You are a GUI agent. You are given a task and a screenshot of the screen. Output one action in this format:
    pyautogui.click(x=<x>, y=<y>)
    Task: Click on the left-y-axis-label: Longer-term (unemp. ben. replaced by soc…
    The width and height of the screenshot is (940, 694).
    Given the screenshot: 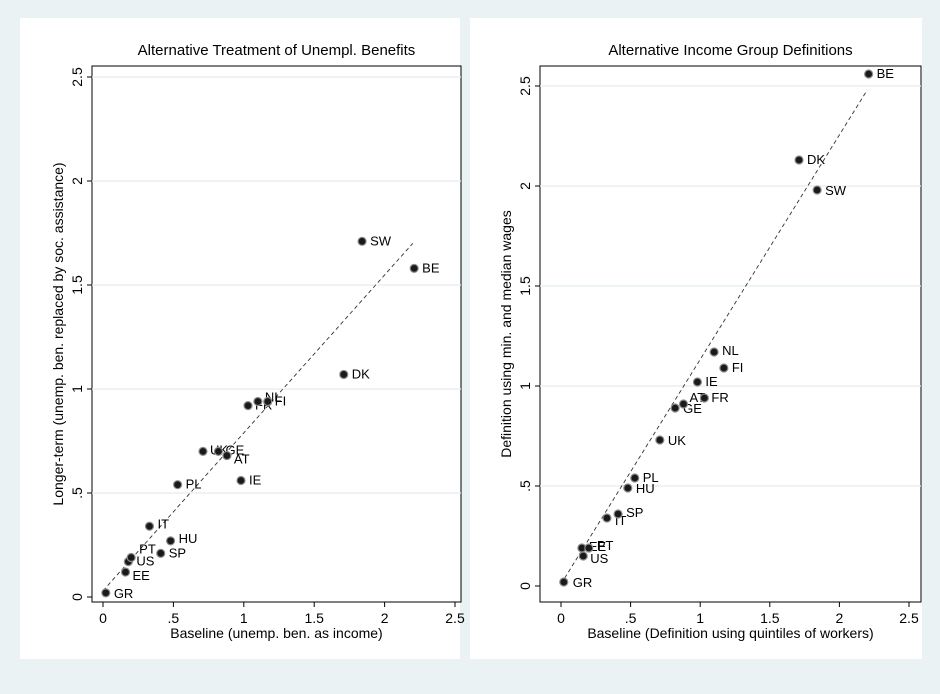 What is the action you would take?
    pyautogui.click(x=58, y=333)
    